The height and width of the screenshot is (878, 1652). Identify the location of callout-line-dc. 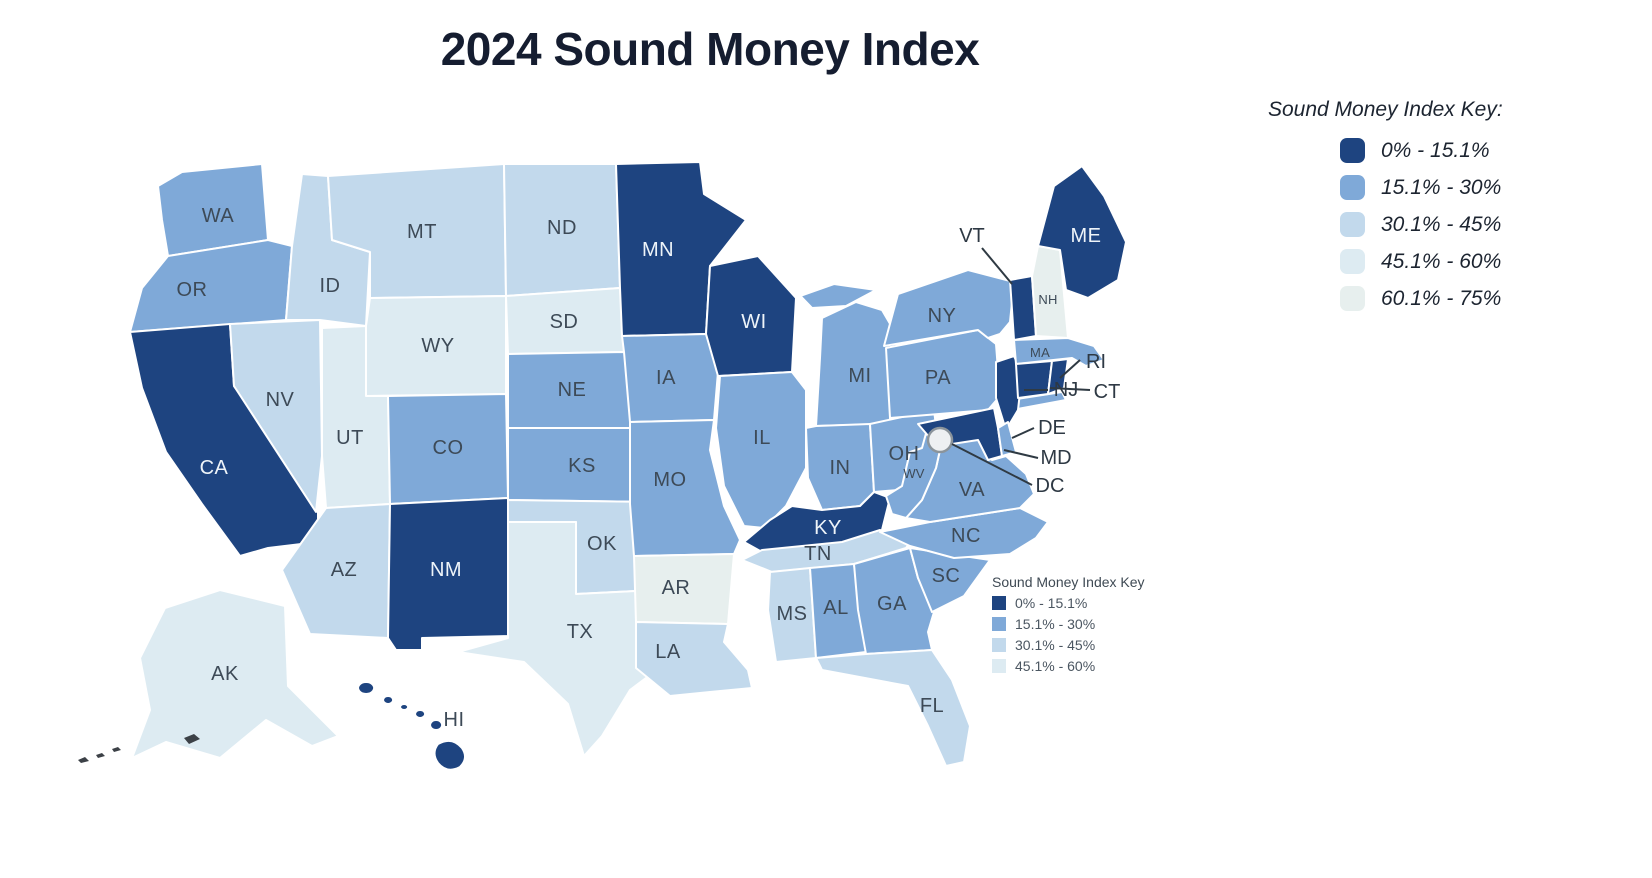
(992, 464).